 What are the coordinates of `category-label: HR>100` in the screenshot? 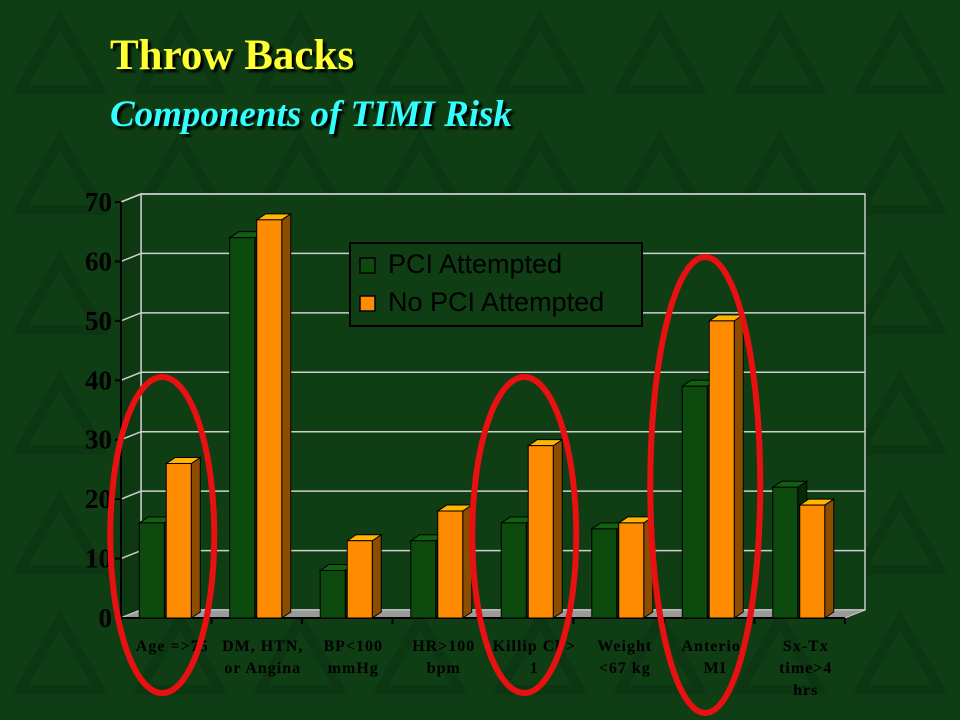 It's located at (443, 646).